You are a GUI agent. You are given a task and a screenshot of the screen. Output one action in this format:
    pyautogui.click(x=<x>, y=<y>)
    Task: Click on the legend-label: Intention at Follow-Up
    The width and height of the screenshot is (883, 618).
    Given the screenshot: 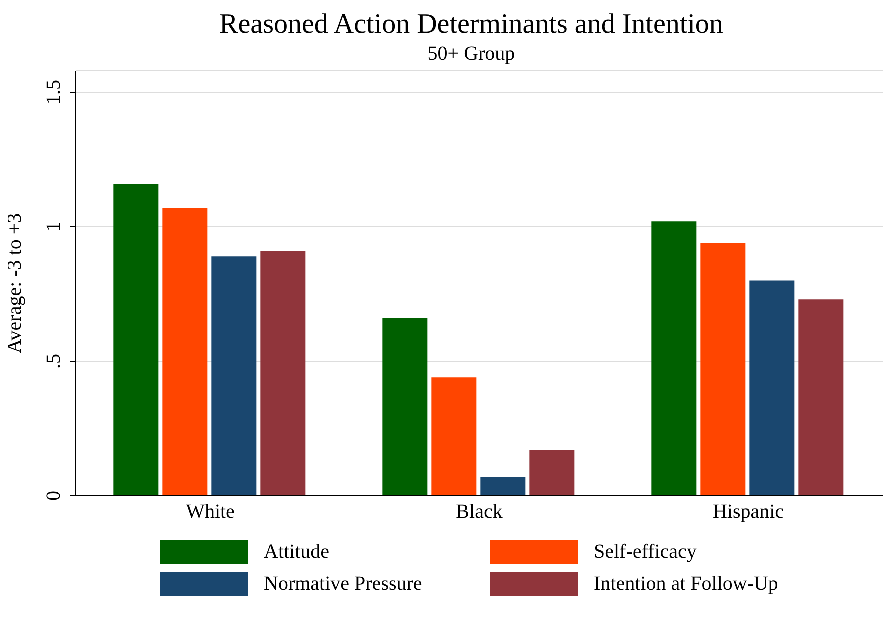 What is the action you would take?
    pyautogui.click(x=686, y=584)
    